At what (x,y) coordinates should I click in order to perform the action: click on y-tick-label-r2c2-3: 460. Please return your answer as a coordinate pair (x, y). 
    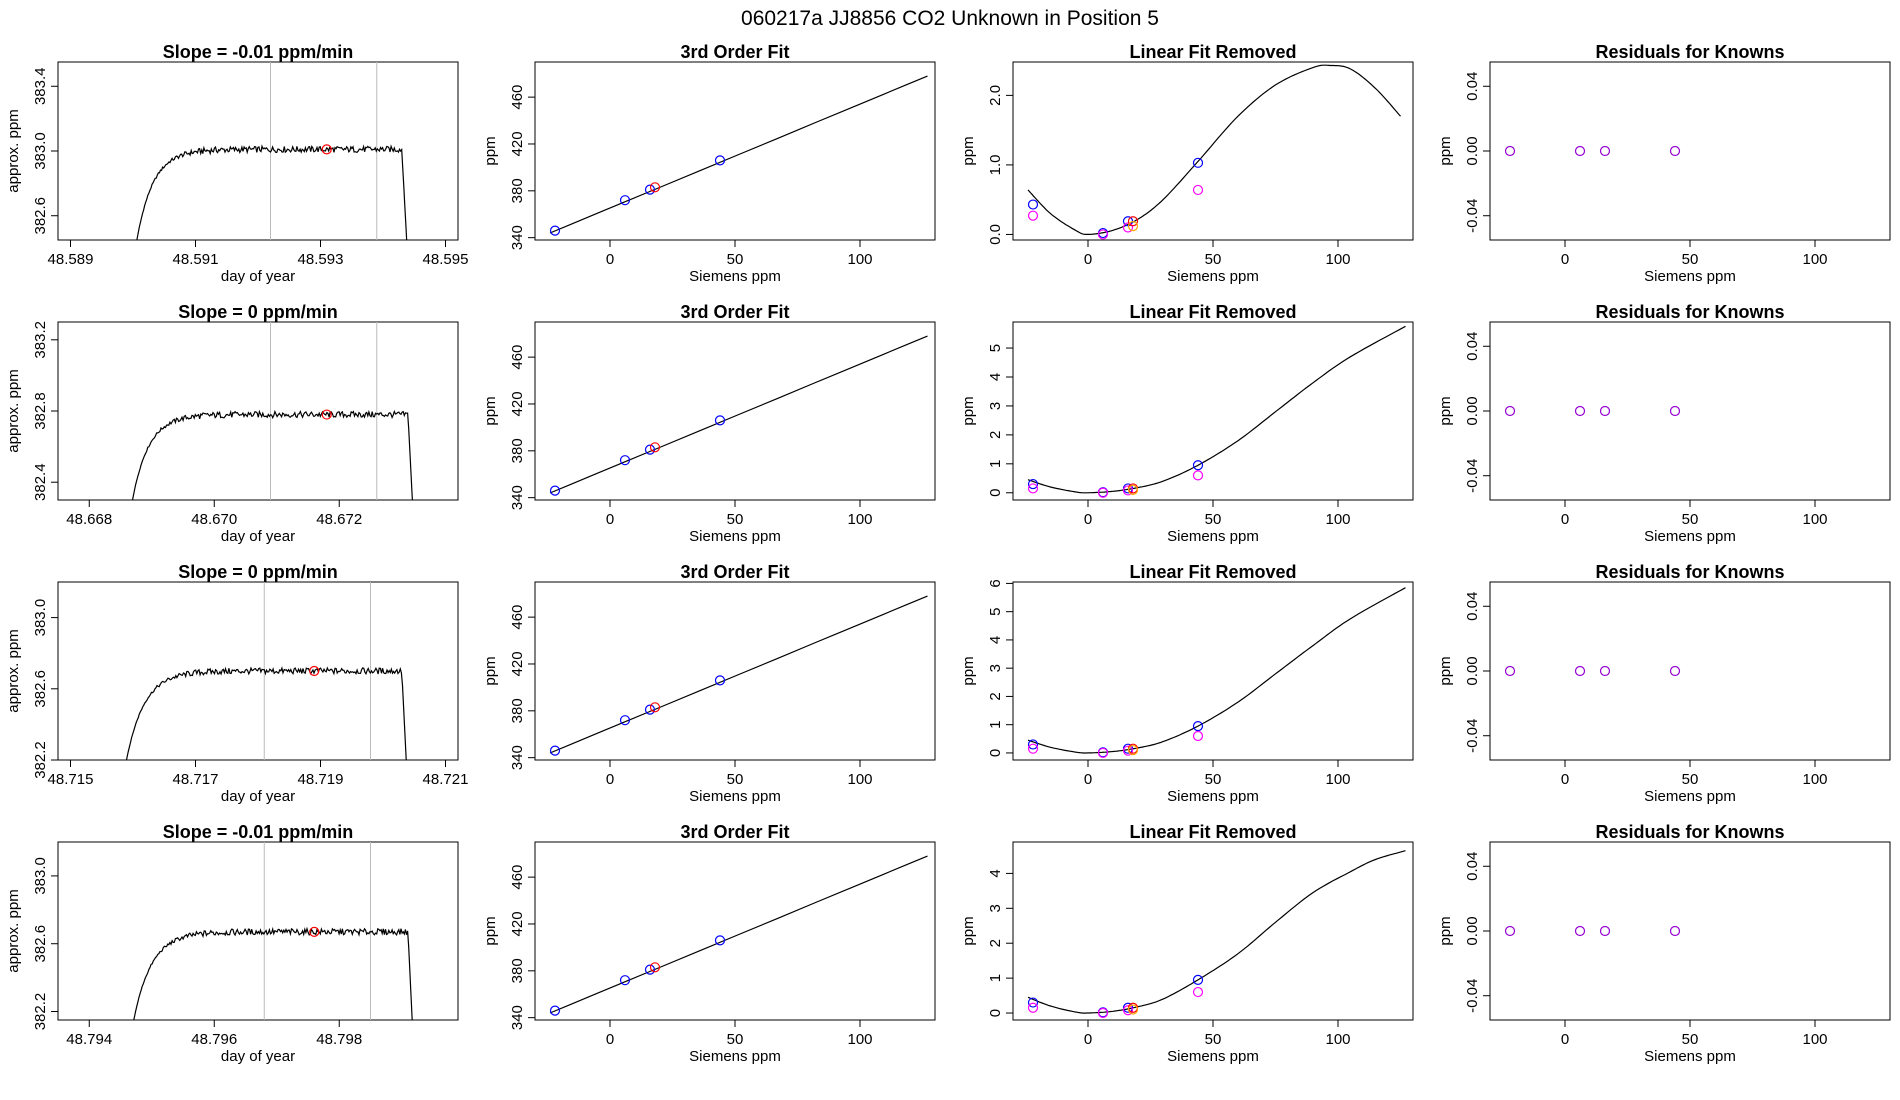
    Looking at the image, I should click on (517, 357).